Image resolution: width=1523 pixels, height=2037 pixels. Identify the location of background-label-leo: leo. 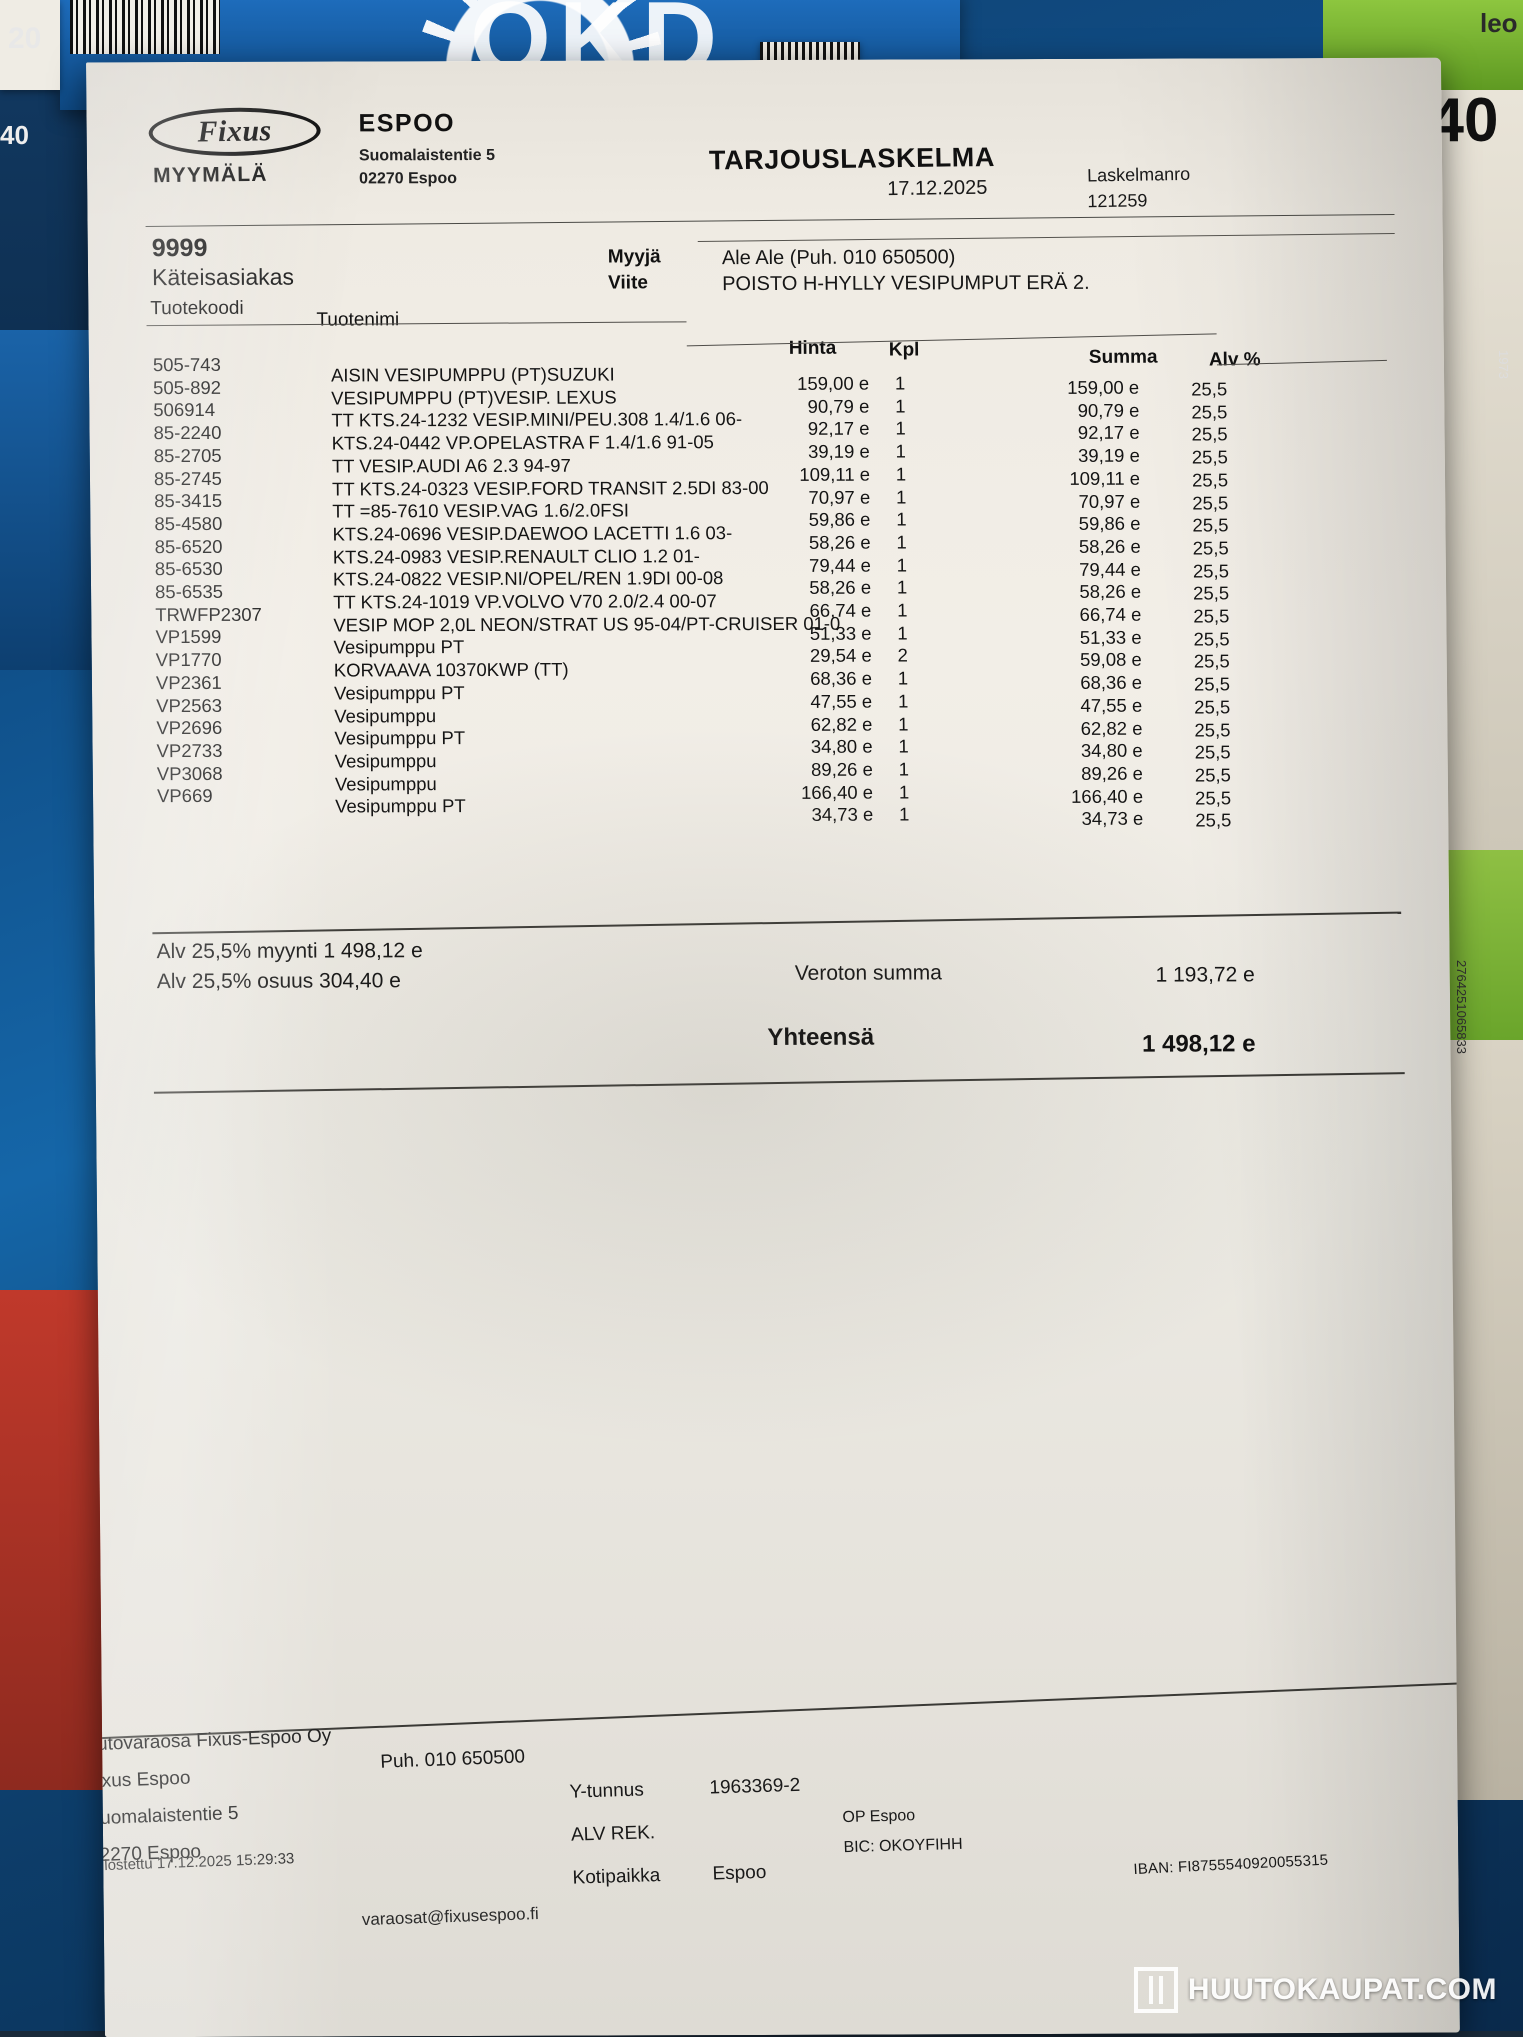
(1499, 23).